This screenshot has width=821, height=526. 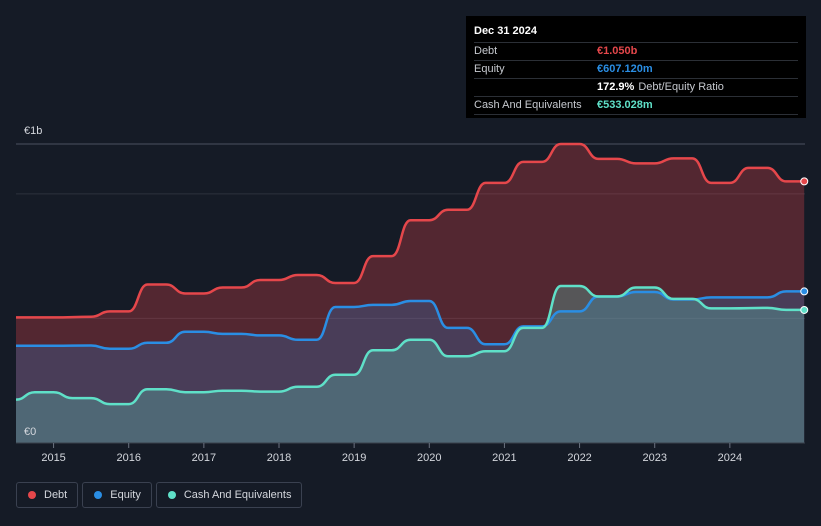 What do you see at coordinates (429, 458) in the screenshot?
I see `x-tick-label: 2020` at bounding box center [429, 458].